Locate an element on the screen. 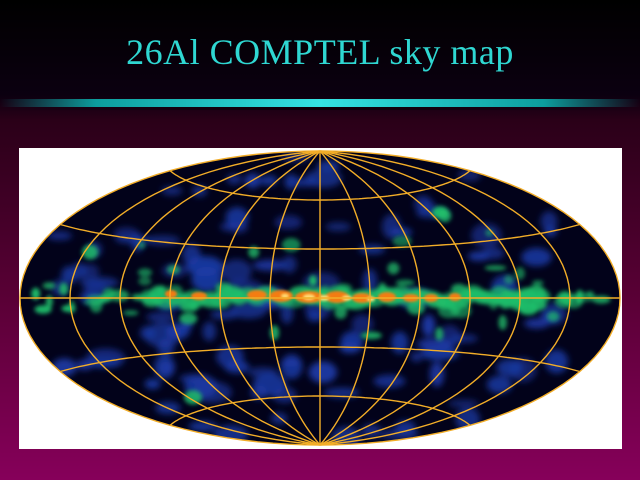 This screenshot has width=640, height=480. title-divider-shadow is located at coordinates (320, 108).